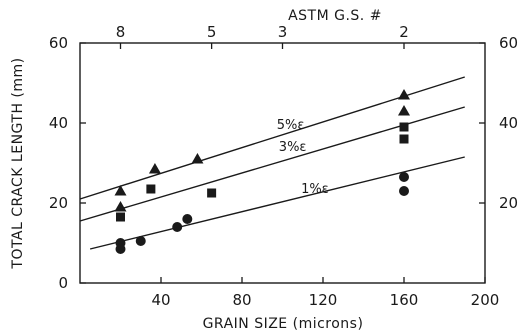  I want to click on top-axis-title: ASTM G.S. #, so click(335, 16).